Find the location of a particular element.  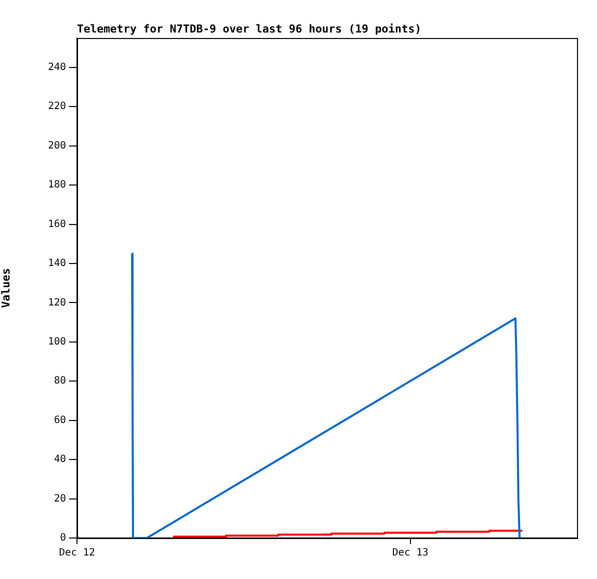

y-tick-label: 160 is located at coordinates (57, 224).